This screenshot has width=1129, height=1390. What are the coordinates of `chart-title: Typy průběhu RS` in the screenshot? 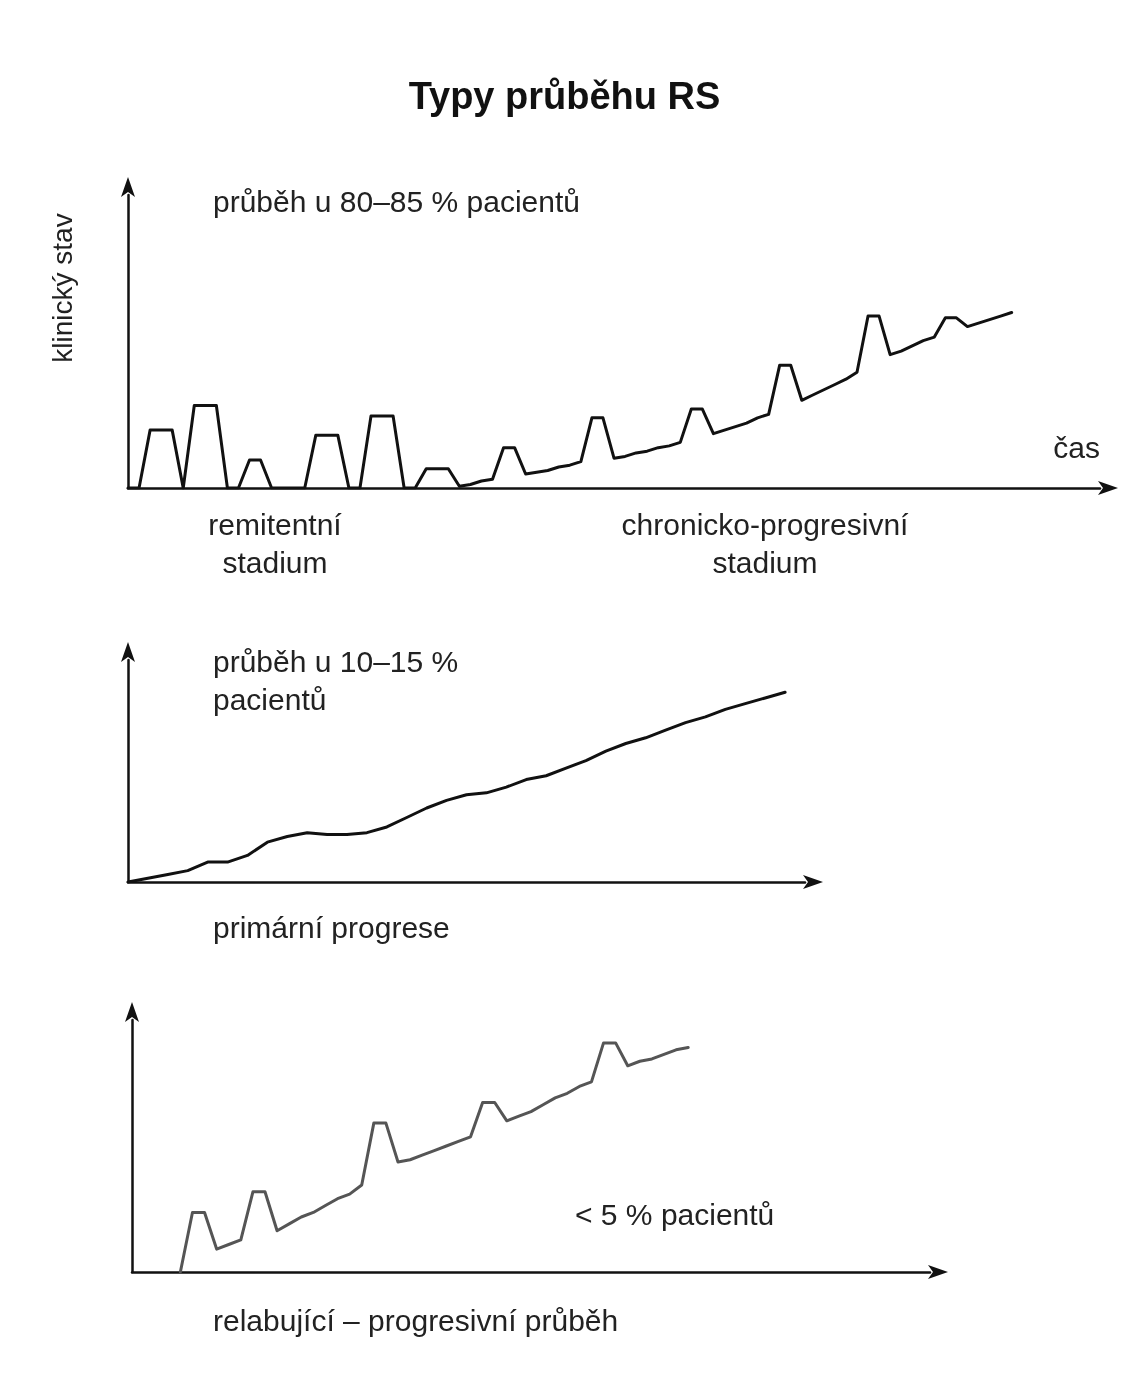 It's located at (564, 96).